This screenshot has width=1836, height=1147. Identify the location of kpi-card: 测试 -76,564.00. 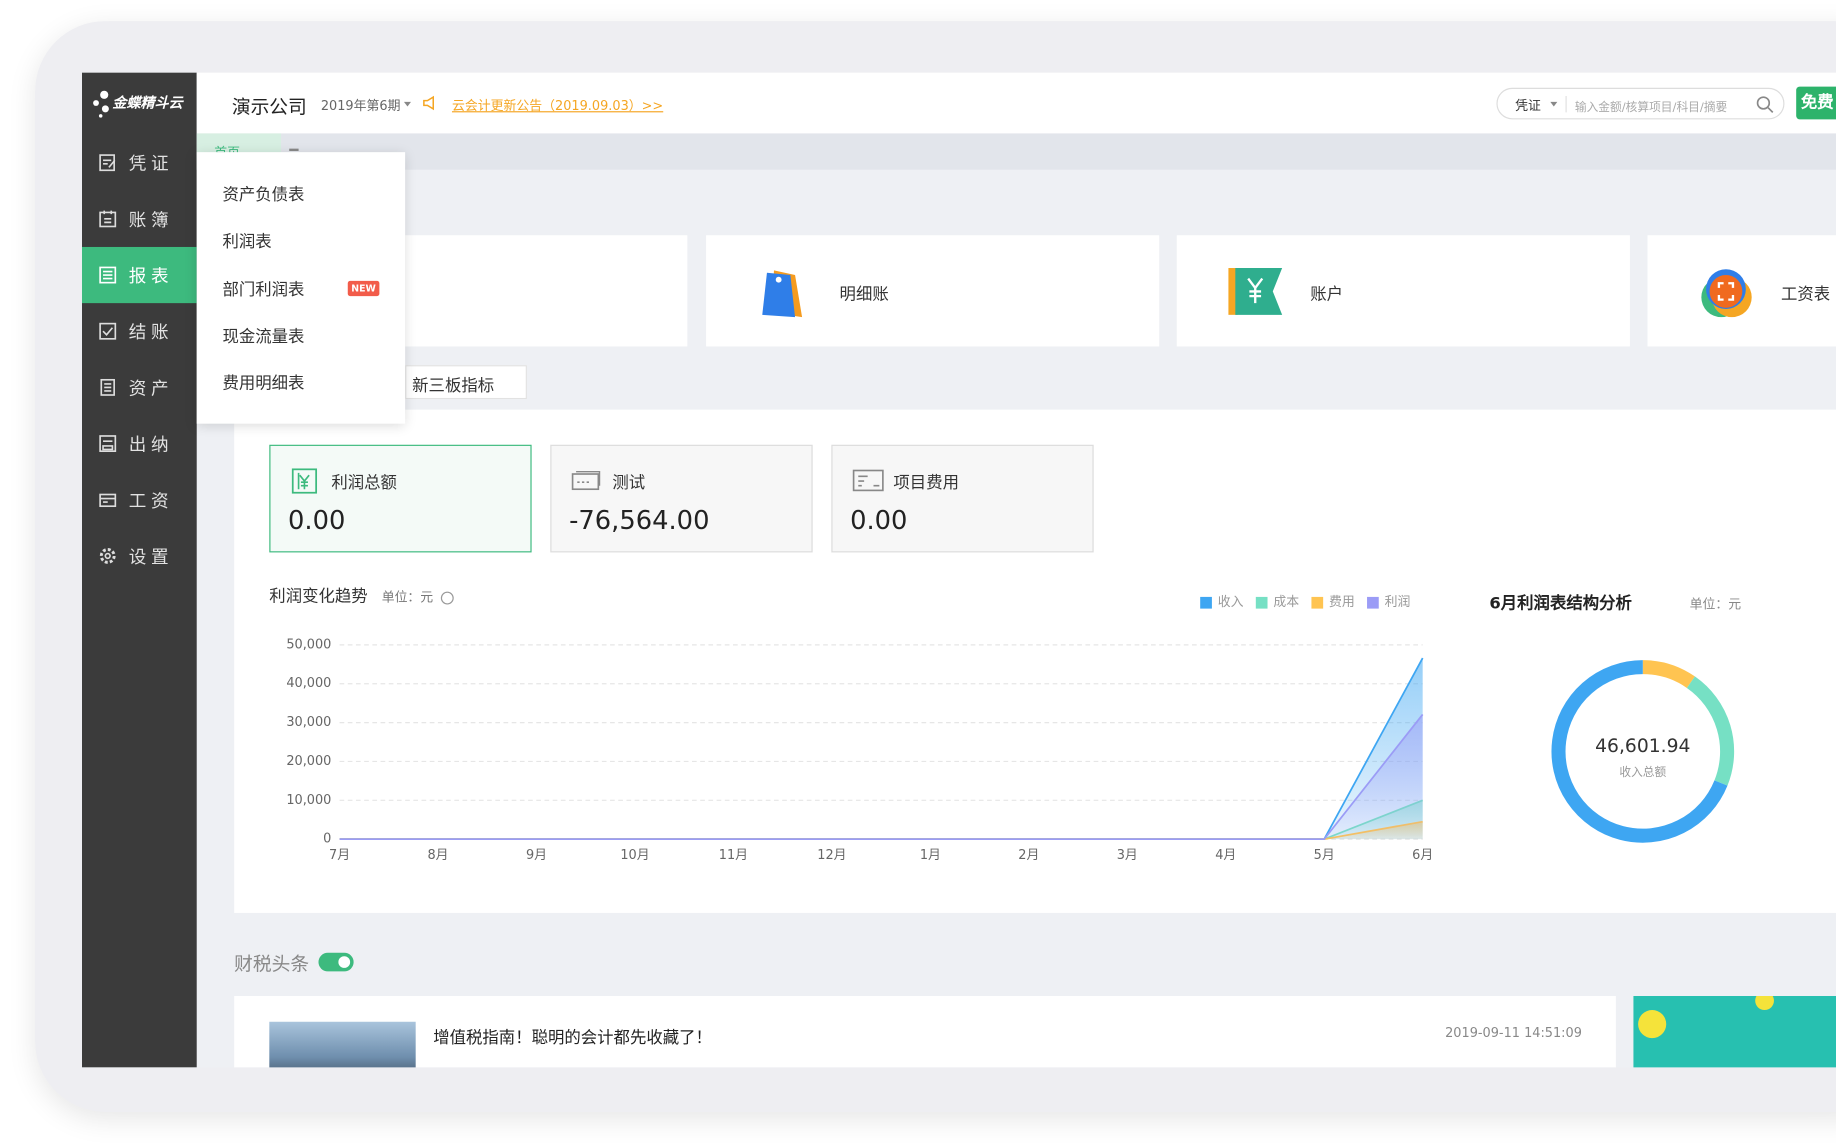
(681, 498).